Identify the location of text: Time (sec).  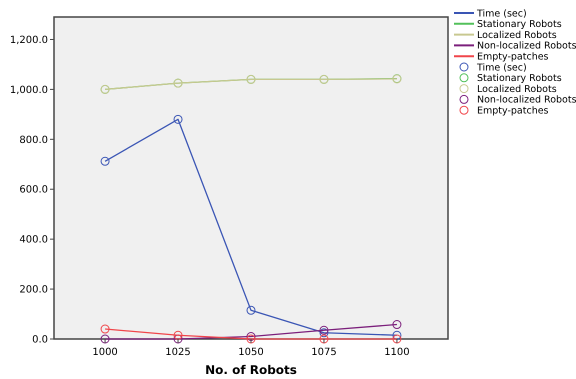
(502, 14).